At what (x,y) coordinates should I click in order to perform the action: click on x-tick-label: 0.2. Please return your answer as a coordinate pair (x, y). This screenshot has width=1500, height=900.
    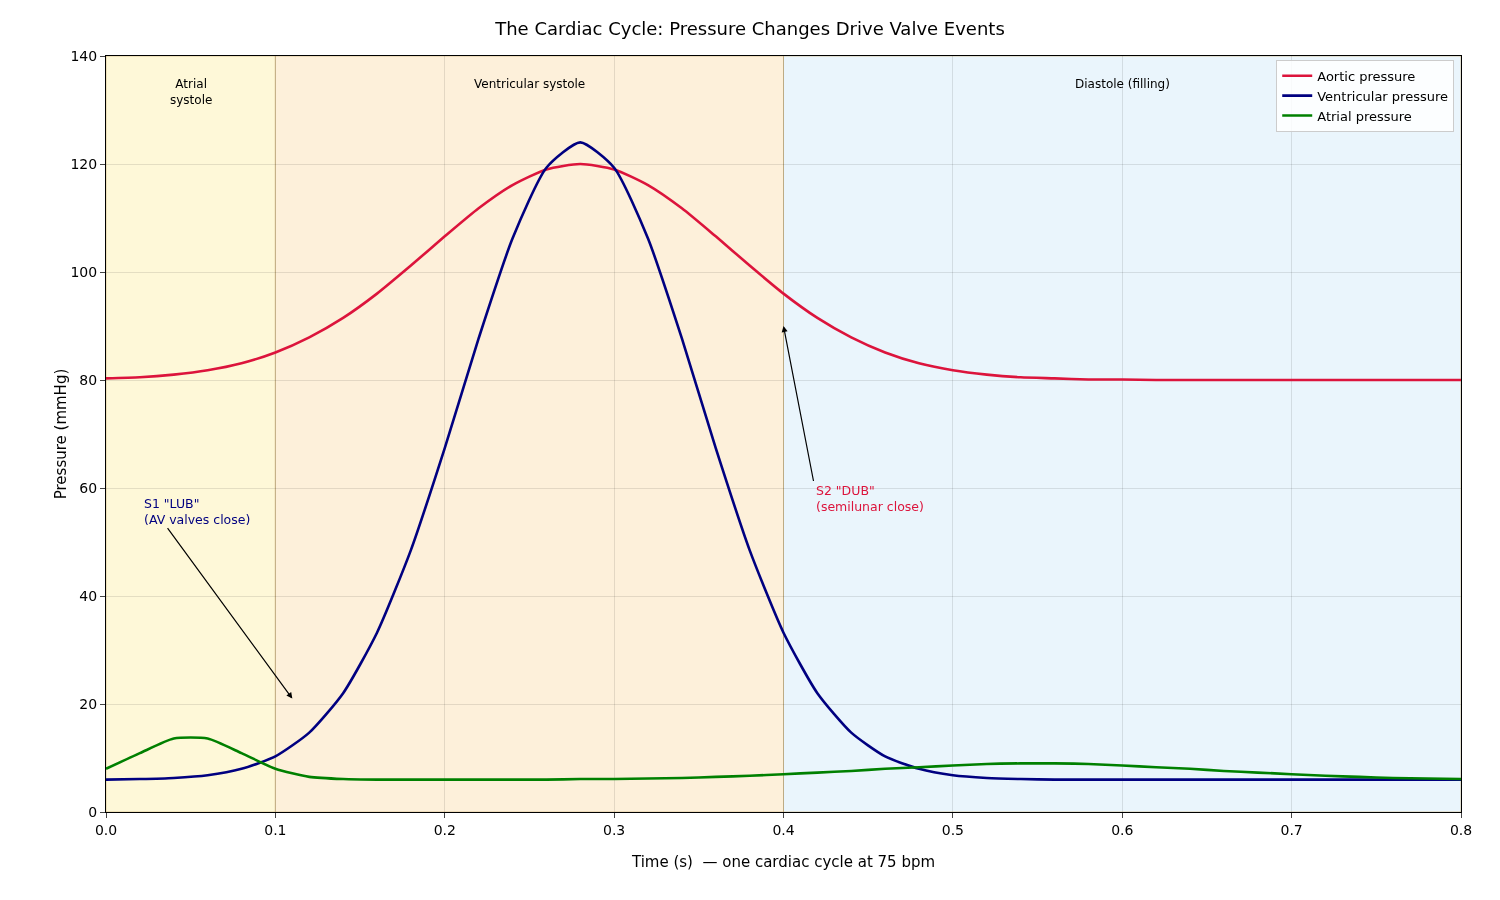
    Looking at the image, I should click on (444, 829).